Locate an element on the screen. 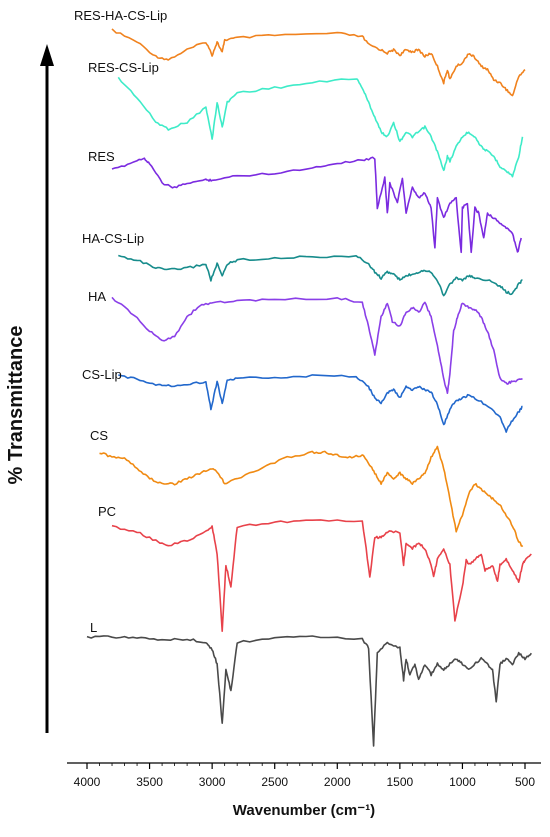  series-label-res: RES is located at coordinates (101, 156).